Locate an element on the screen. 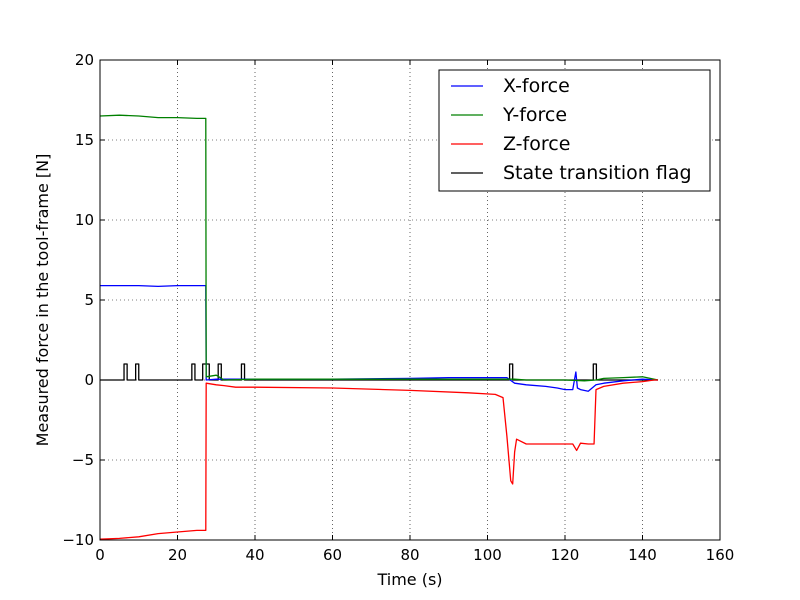 Image resolution: width=800 pixels, height=600 pixels. x-tick-label: 40 is located at coordinates (254, 555).